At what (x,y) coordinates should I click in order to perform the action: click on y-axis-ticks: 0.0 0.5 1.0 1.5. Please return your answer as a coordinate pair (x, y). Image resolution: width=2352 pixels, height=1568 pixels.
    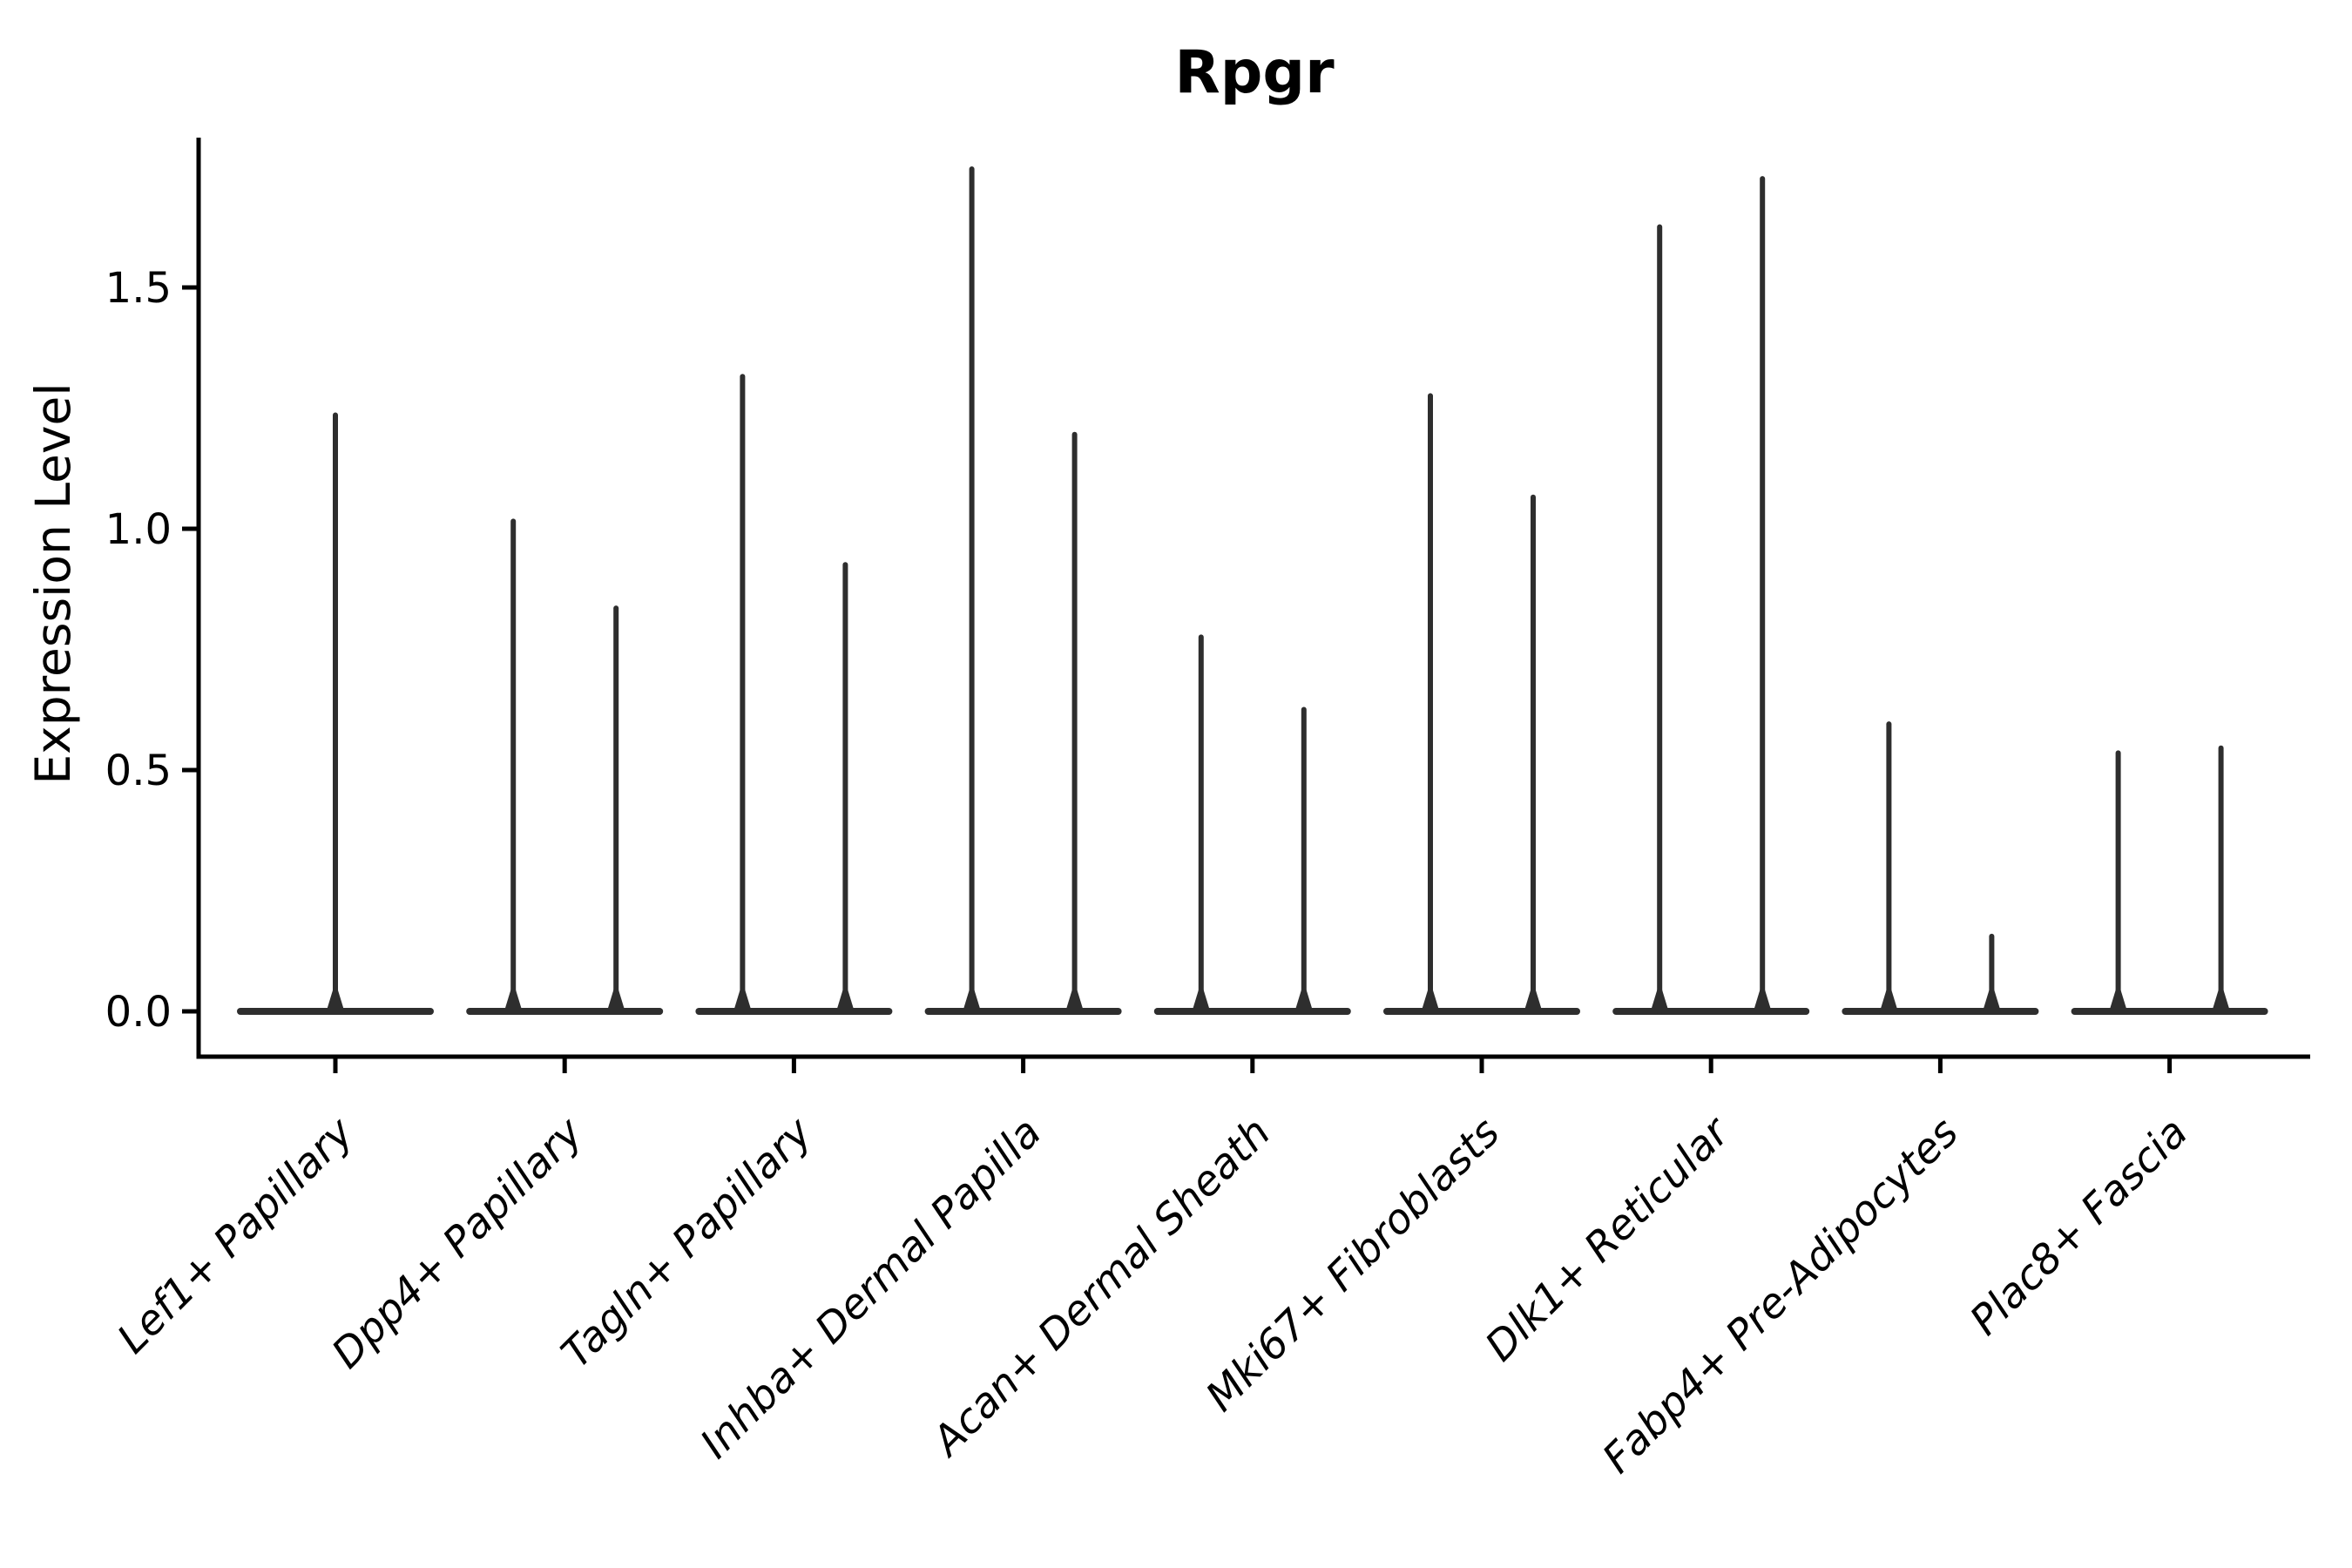
    Looking at the image, I should click on (152, 650).